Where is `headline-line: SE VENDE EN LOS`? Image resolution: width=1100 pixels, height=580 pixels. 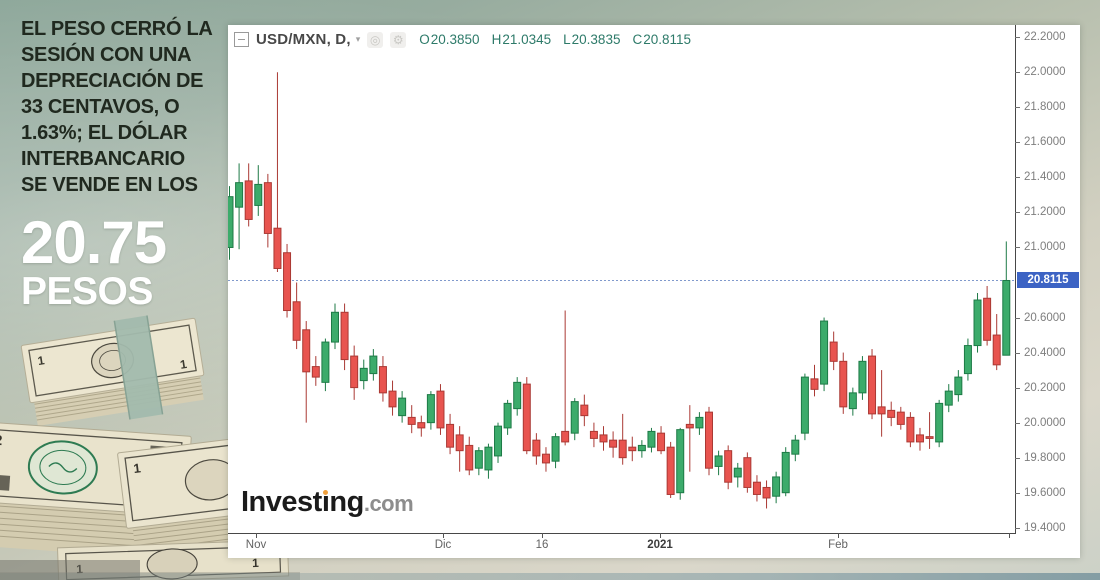
headline-line: SE VENDE EN LOS is located at coordinates (109, 185).